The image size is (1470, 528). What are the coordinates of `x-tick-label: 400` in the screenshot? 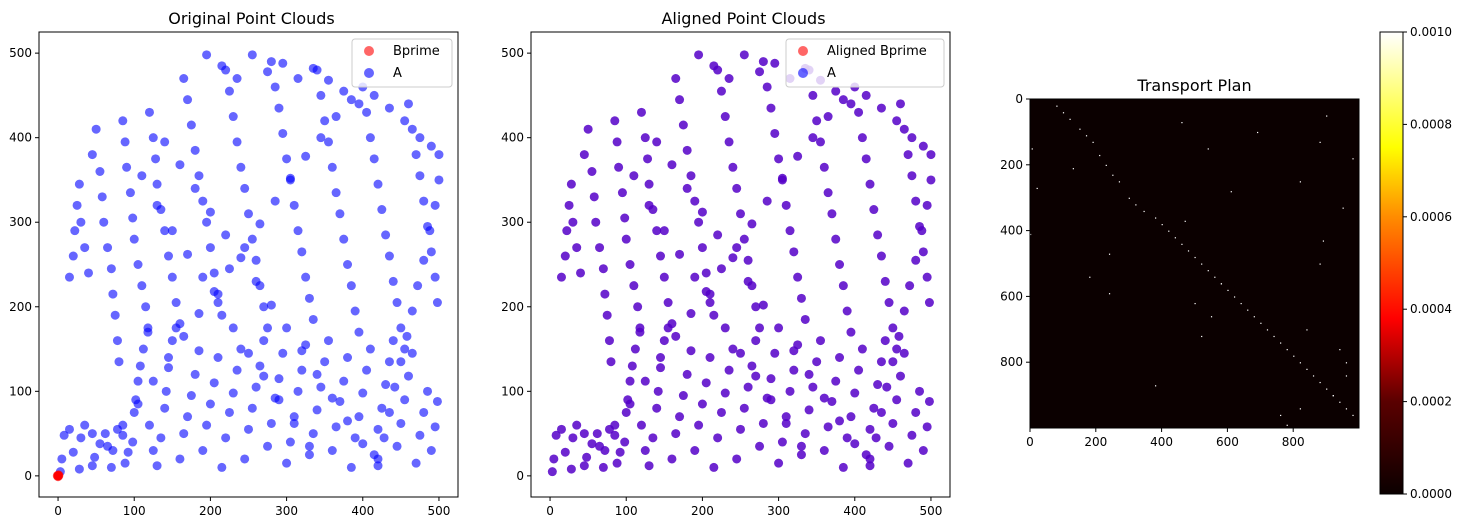 It's located at (854, 511).